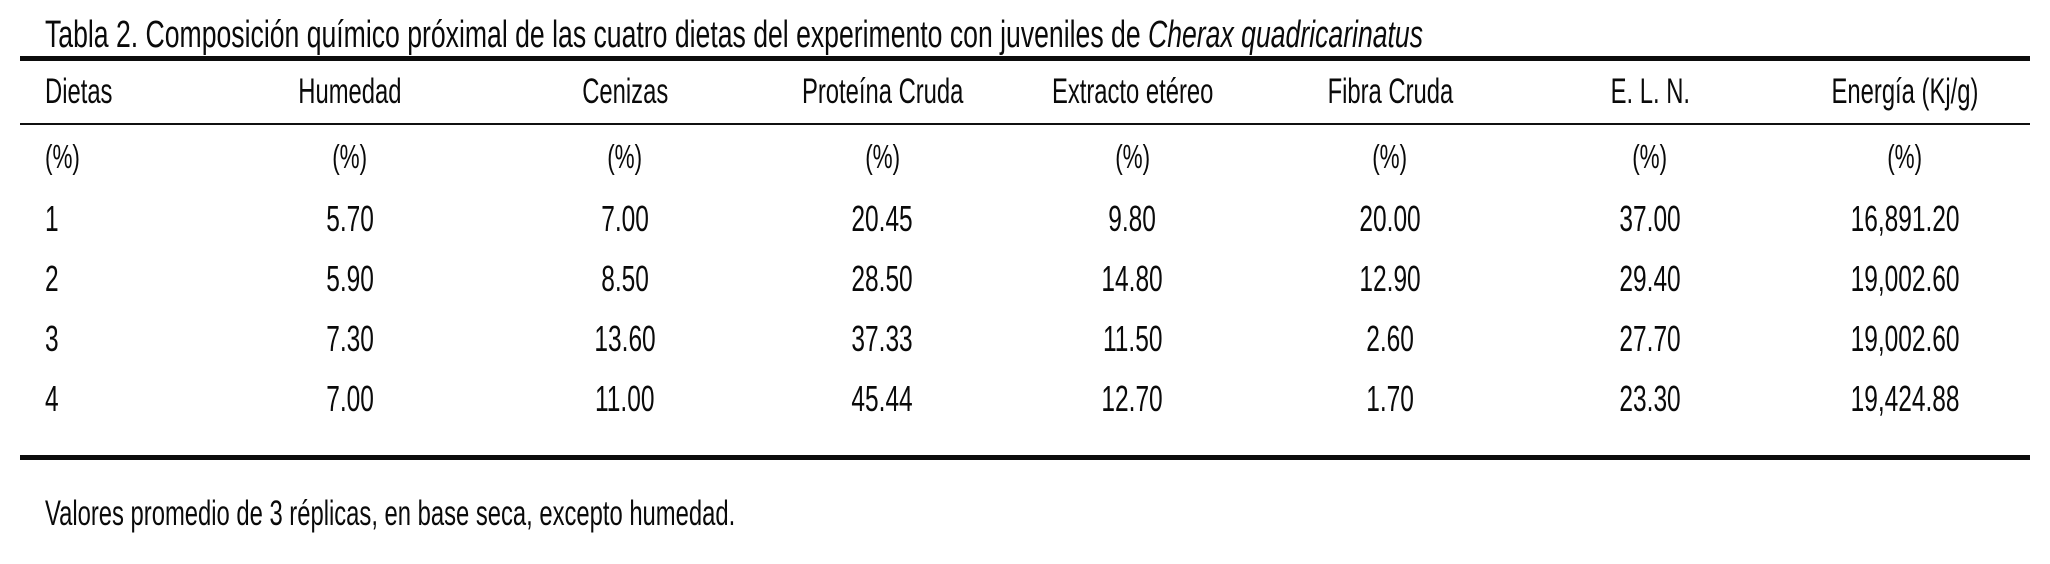 The height and width of the screenshot is (564, 2050). What do you see at coordinates (1025, 58) in the screenshot?
I see `top-rule` at bounding box center [1025, 58].